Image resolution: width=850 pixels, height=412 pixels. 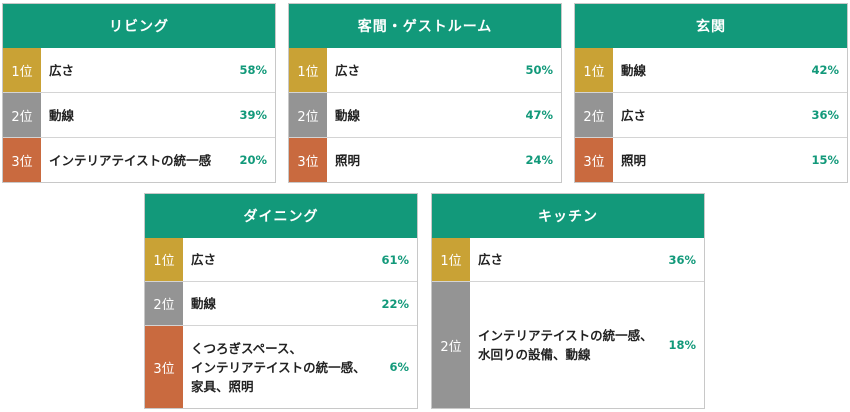 What do you see at coordinates (395, 259) in the screenshot?
I see `percentage: 61%` at bounding box center [395, 259].